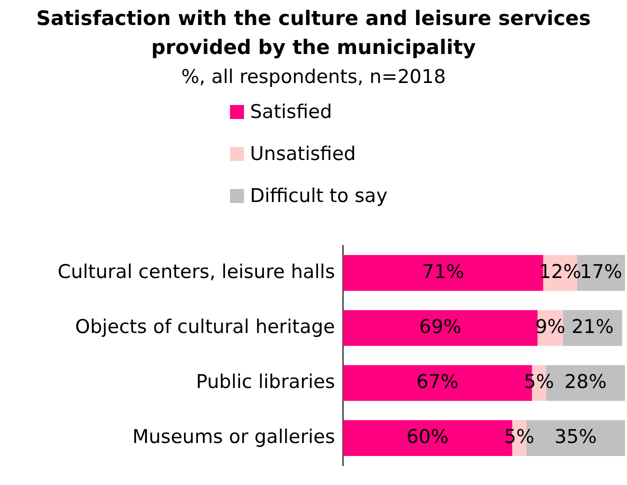 The width and height of the screenshot is (627, 485). Describe the element at coordinates (319, 196) in the screenshot. I see `legend-label: Difficult to say` at that location.